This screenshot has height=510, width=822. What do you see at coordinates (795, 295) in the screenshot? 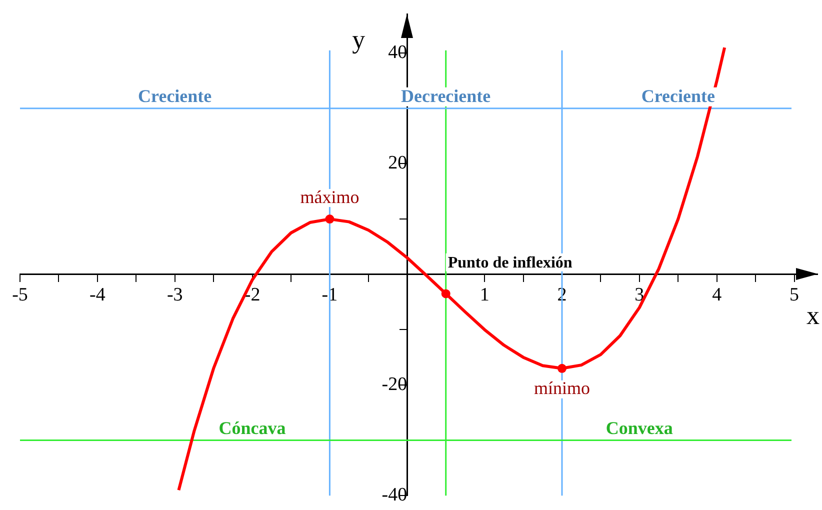
I see `x-tick-label: 5` at bounding box center [795, 295].